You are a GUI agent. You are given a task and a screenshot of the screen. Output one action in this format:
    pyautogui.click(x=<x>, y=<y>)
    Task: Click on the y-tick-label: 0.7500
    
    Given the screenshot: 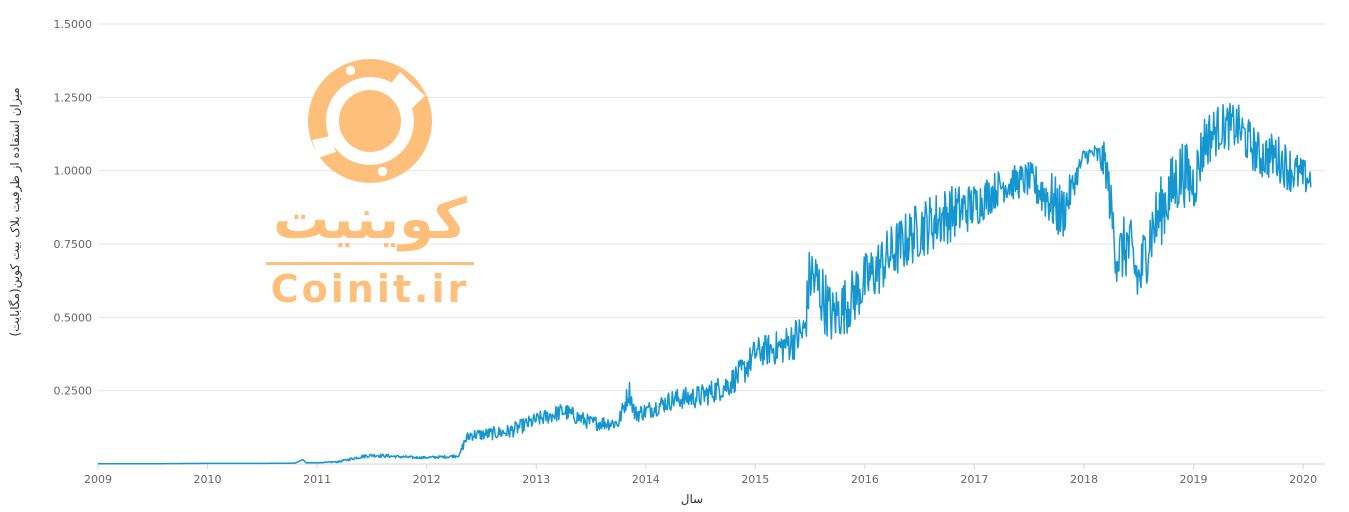 What is the action you would take?
    pyautogui.click(x=73, y=244)
    